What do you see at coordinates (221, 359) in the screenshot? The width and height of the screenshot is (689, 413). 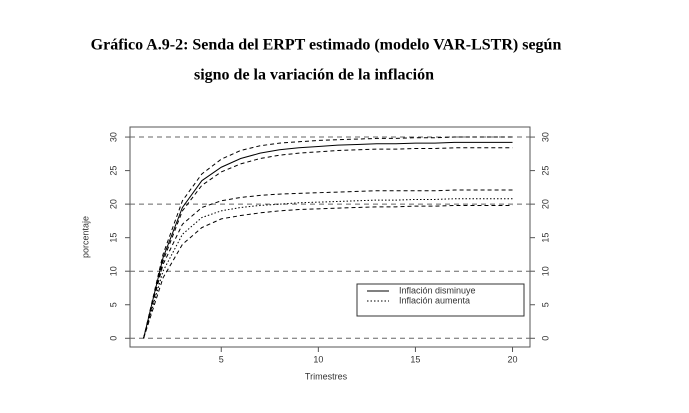 I see `x-tick-label: 5` at bounding box center [221, 359].